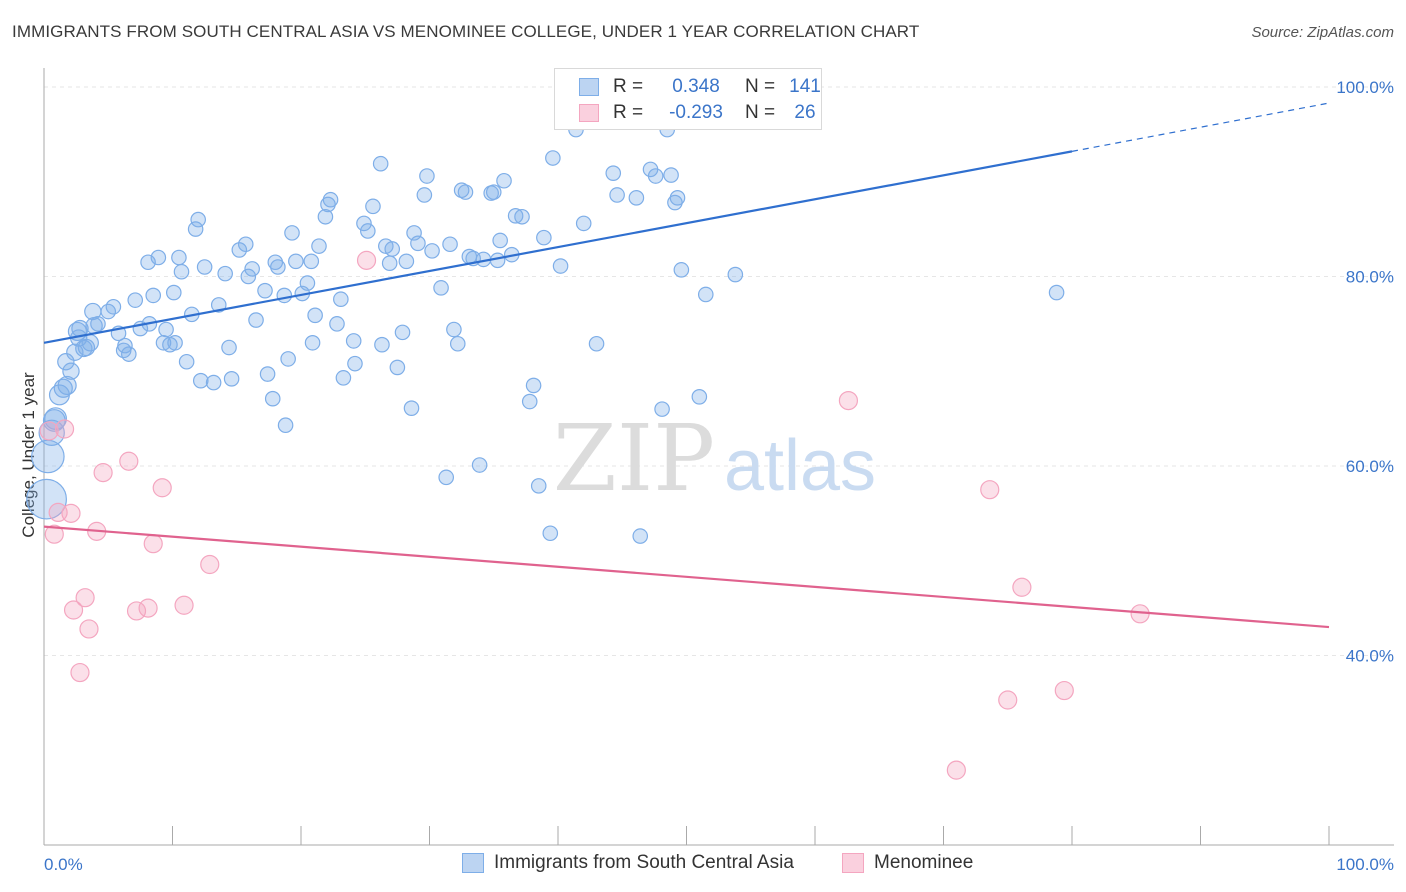  Describe the element at coordinates (644, 862) in the screenshot. I see `bottom-legend-label-immigrants: Immigrants from South Central Asia` at that location.